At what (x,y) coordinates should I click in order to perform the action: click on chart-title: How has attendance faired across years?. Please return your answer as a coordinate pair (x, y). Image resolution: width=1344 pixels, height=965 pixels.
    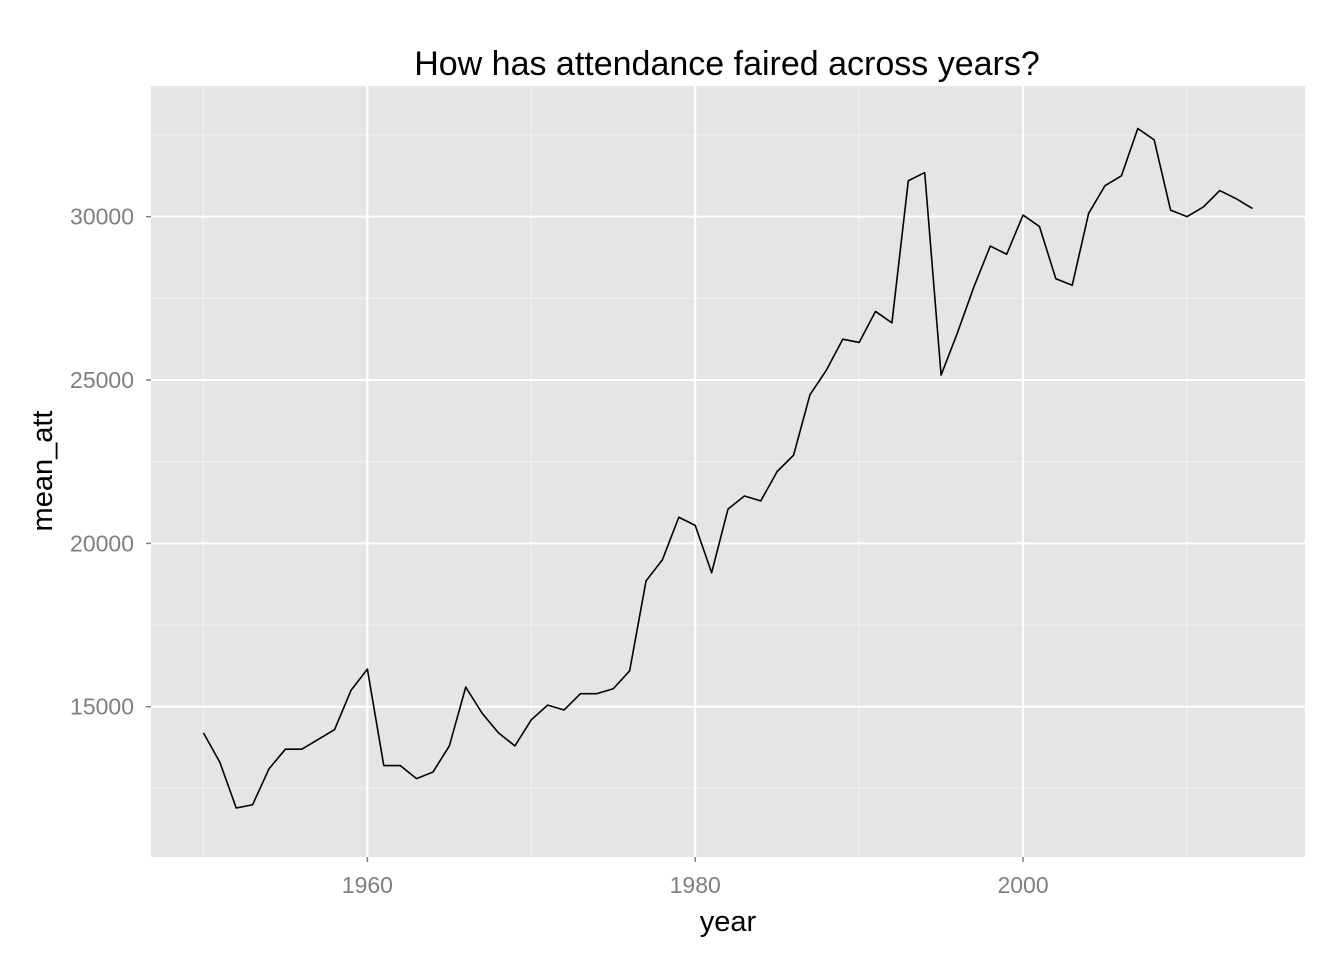
    Looking at the image, I should click on (727, 64).